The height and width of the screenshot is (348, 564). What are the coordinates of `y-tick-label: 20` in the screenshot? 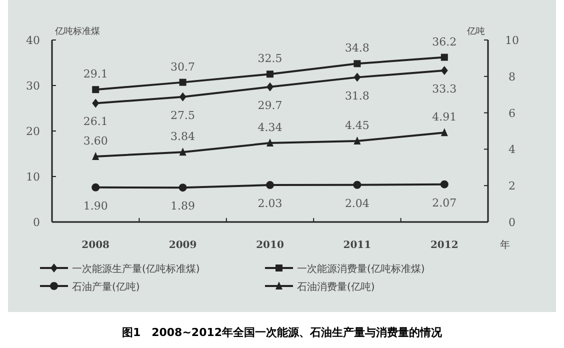 It's located at (33, 131).